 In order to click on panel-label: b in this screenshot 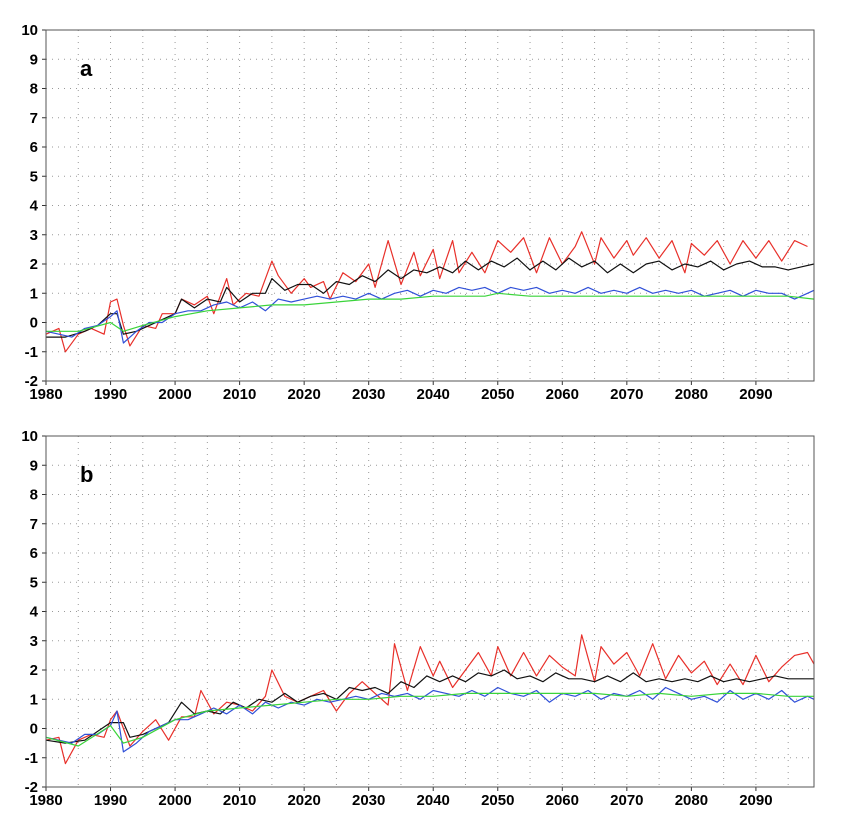, I will do `click(86, 474)`.